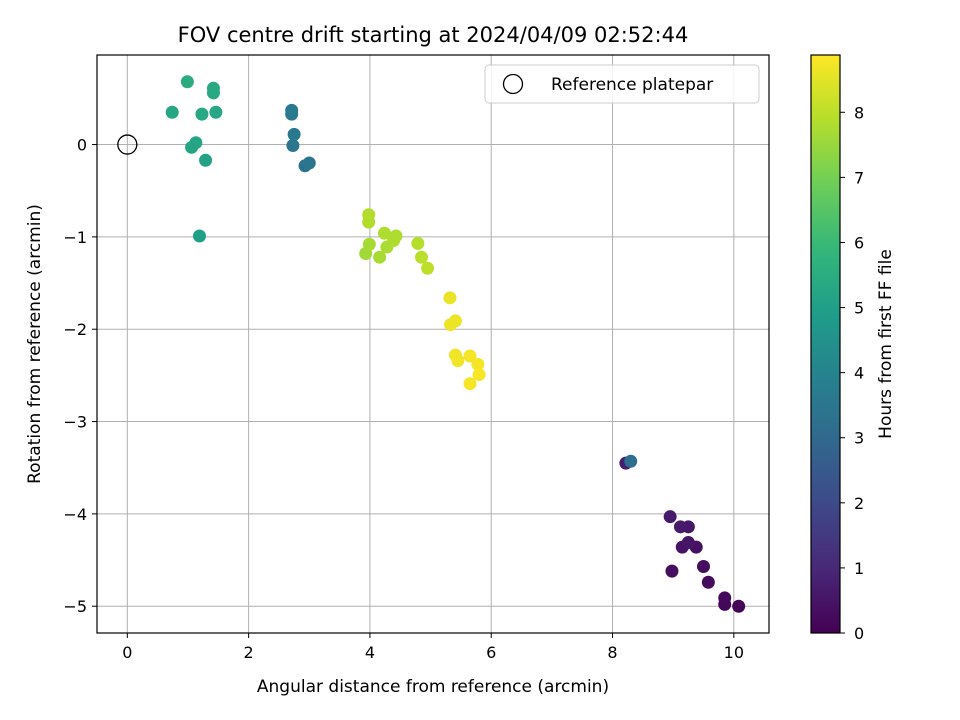 The height and width of the screenshot is (720, 960). I want to click on y-axis-label: Rotation from reference (arcmin), so click(35, 344).